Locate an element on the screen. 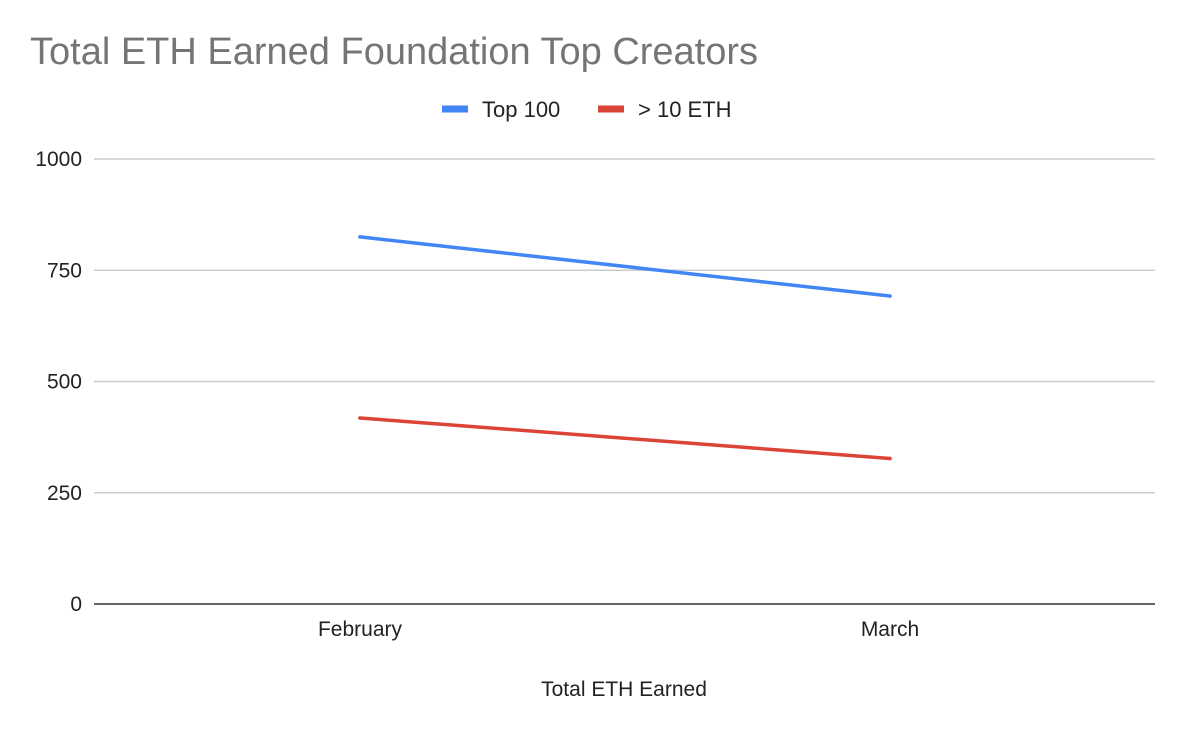 The image size is (1186, 730). y-tick-label: 250 is located at coordinates (64, 493).